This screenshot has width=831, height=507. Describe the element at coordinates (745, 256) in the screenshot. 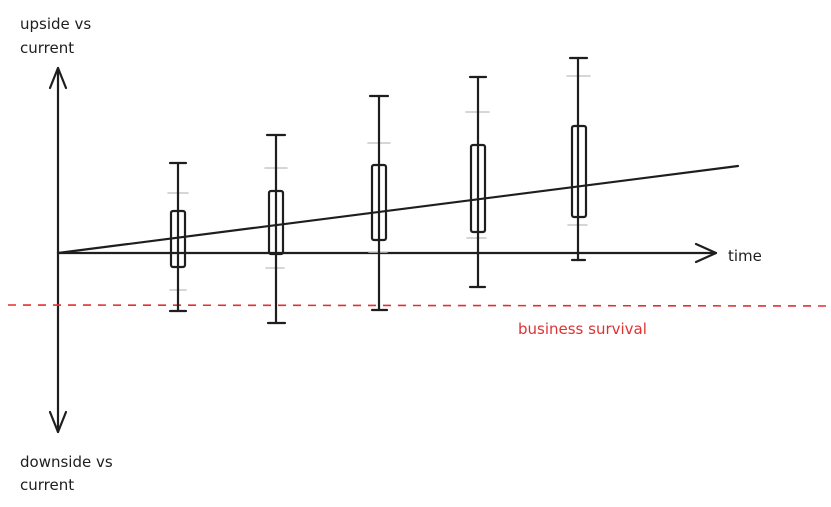

I see `x-axis-label: time` at that location.